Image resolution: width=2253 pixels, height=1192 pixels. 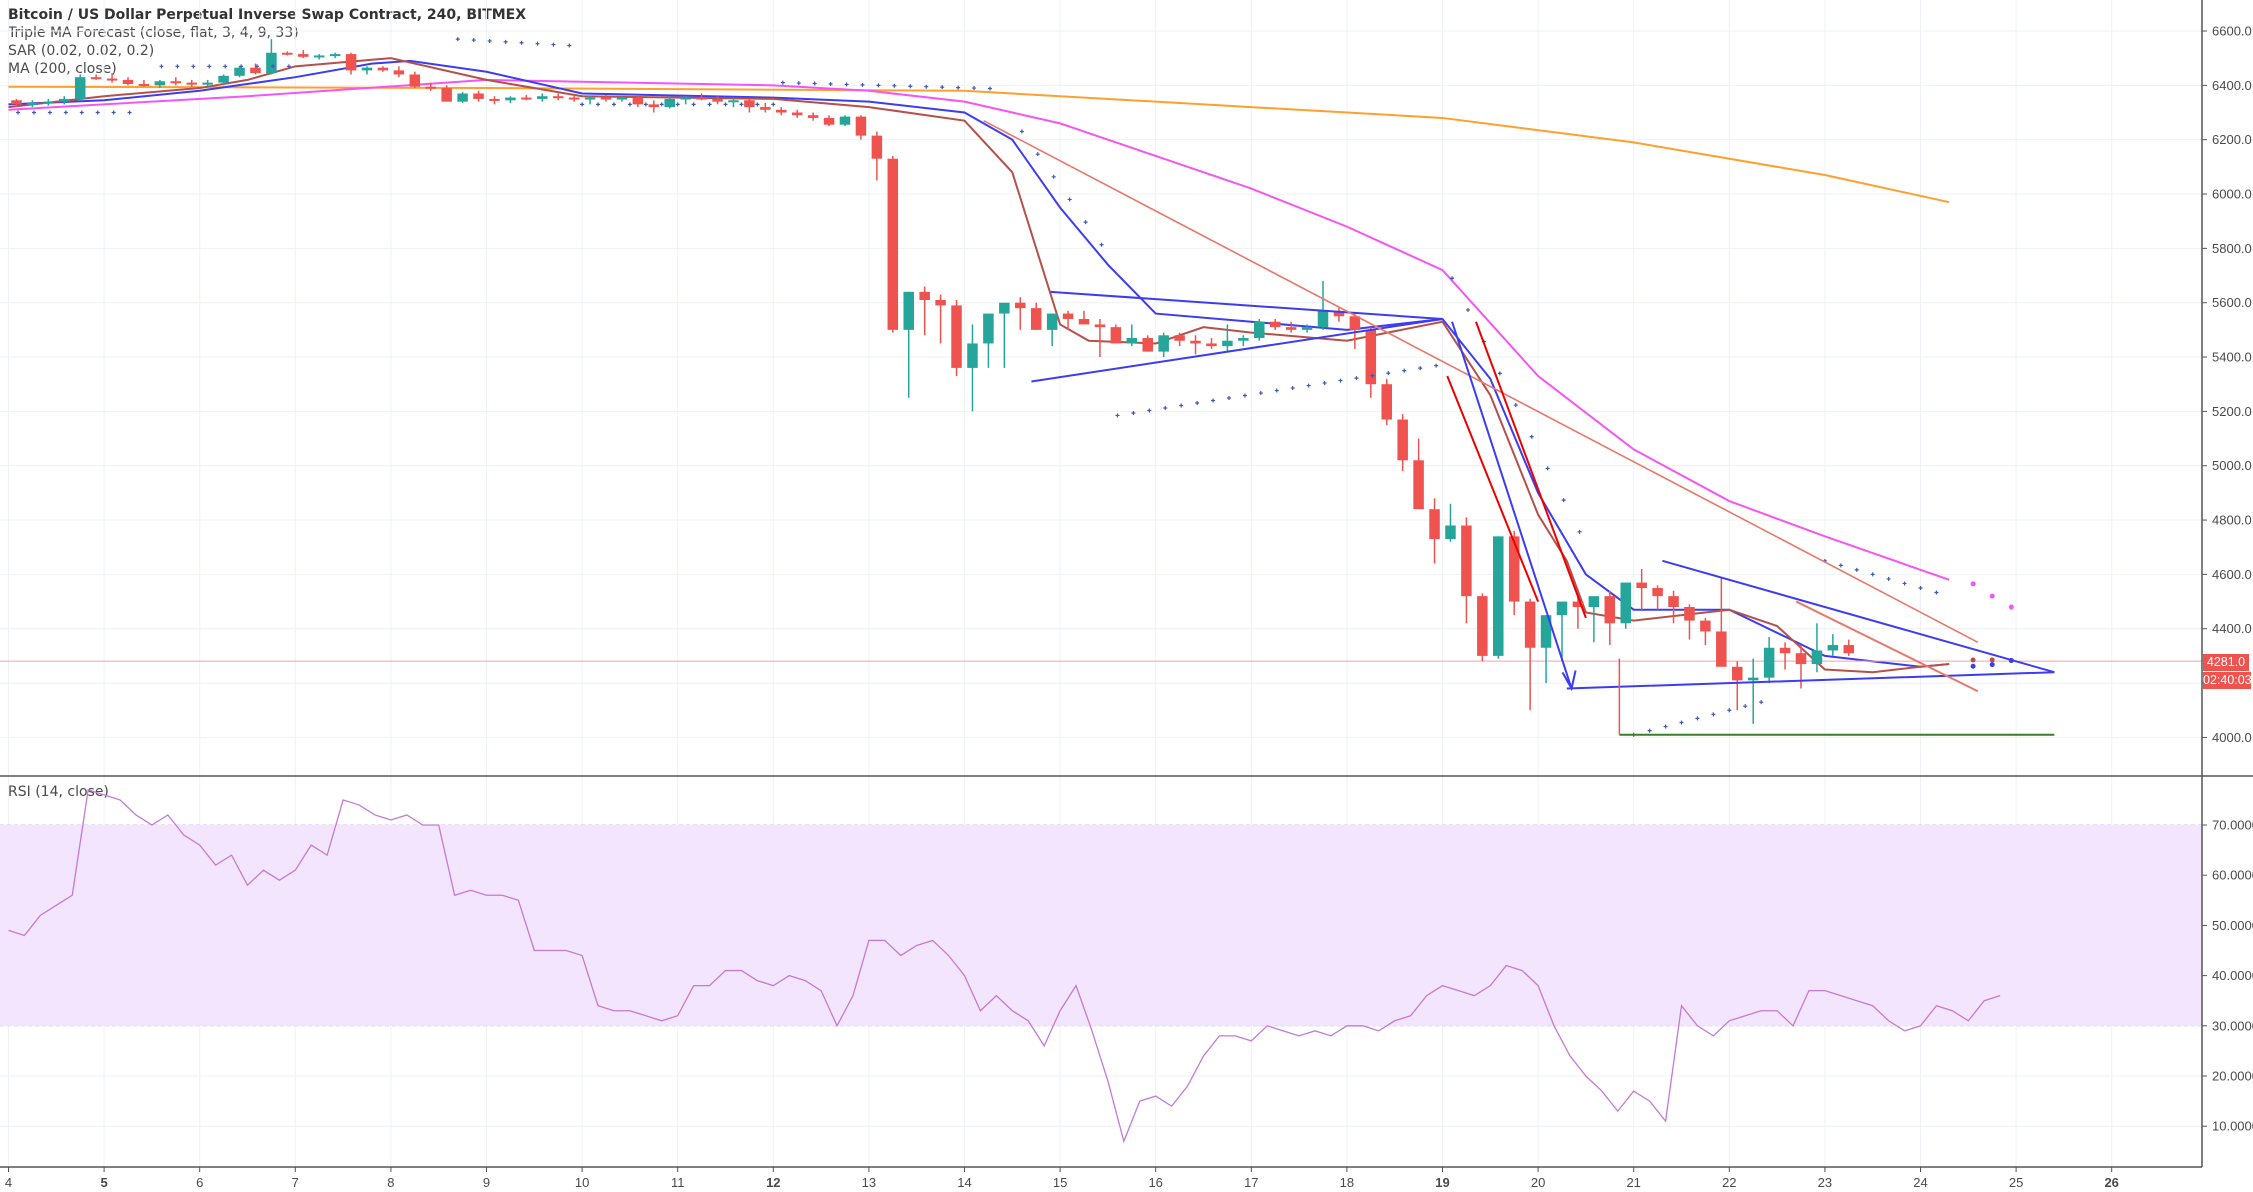 I want to click on svg-text: 4600.0, so click(x=2232, y=574).